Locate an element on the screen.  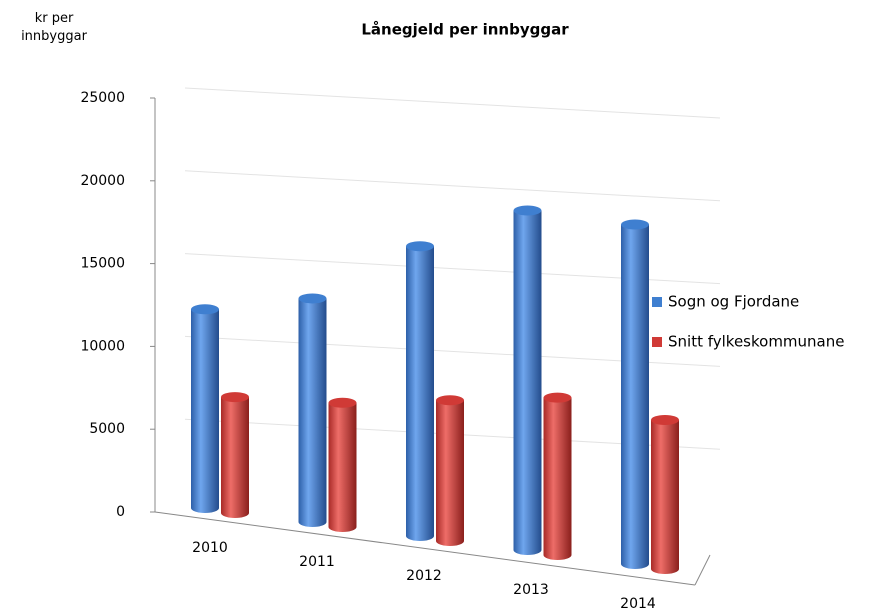
x-tick-label: 2010 is located at coordinates (210, 548).